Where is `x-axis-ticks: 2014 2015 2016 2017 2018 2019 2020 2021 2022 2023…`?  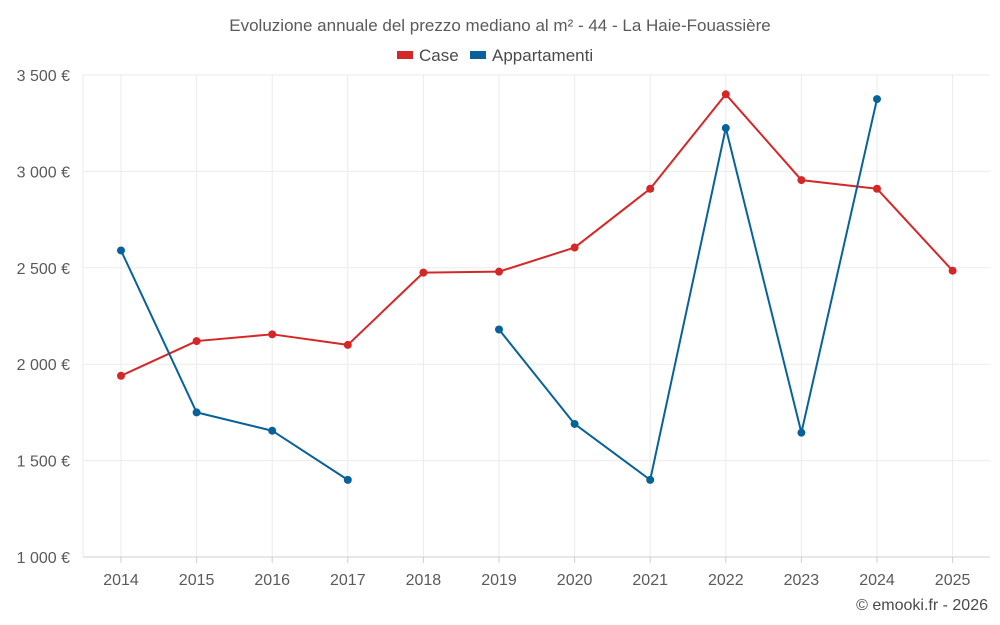 x-axis-ticks: 2014 2015 2016 2017 2018 2019 2020 2021 2022 2023… is located at coordinates (536, 573).